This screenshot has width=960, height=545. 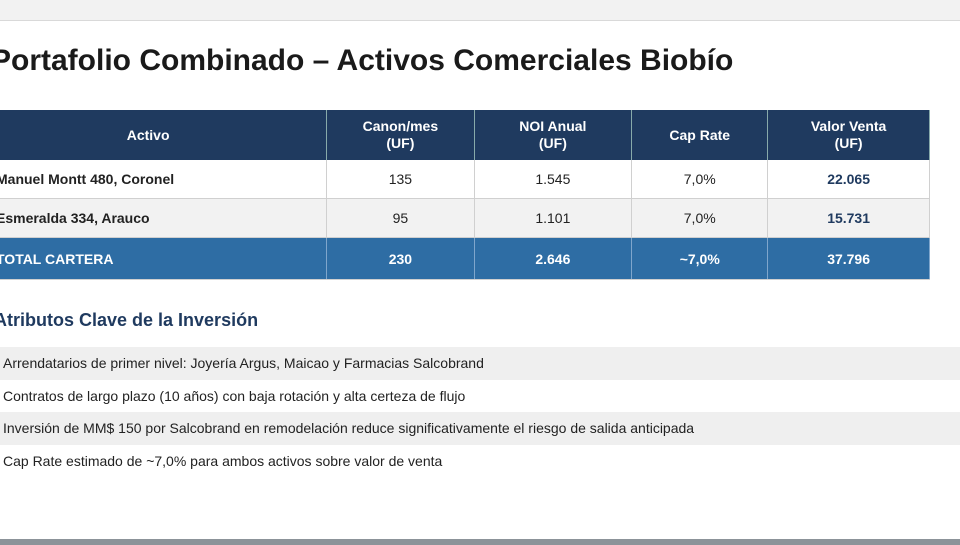 I want to click on total-cell: TOTAL CARTERA, so click(x=164, y=258).